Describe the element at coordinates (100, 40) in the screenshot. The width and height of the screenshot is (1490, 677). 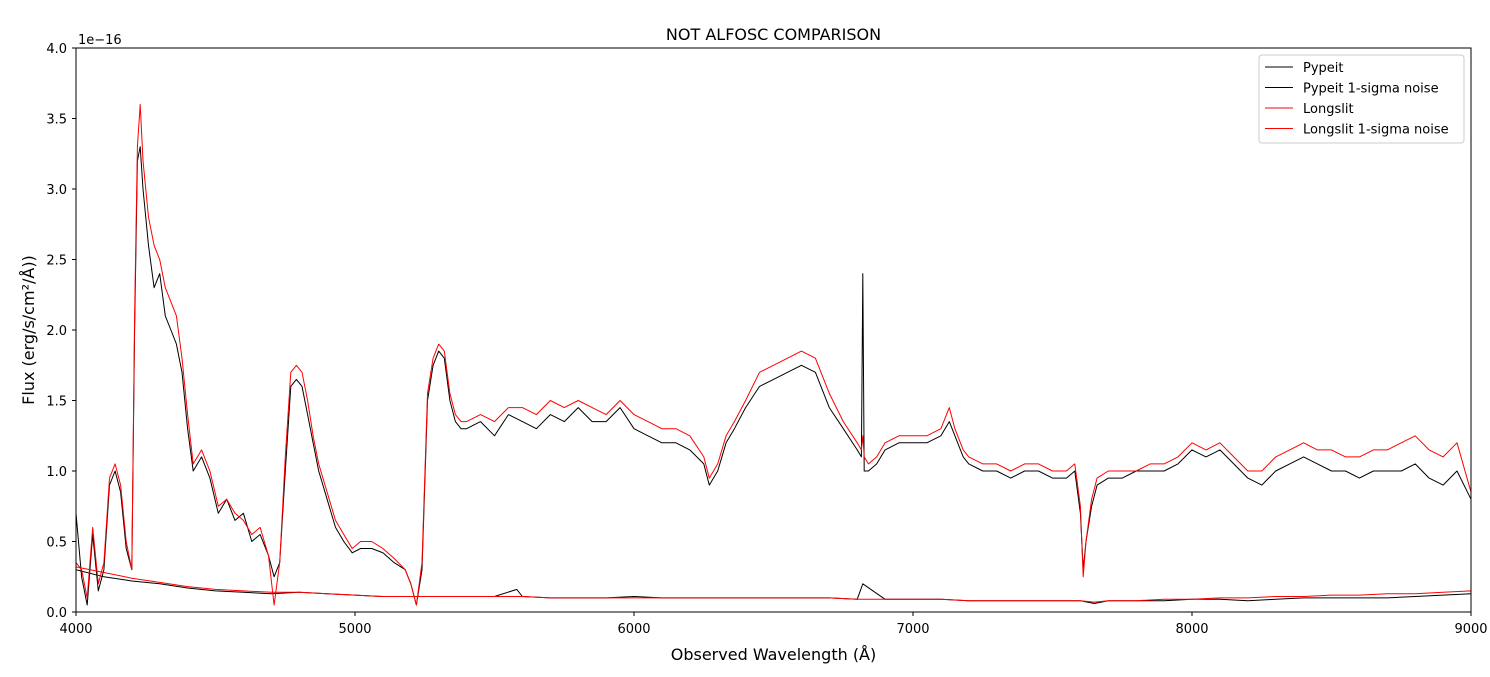
I see `y-axis-offset-label: 1e−16` at that location.